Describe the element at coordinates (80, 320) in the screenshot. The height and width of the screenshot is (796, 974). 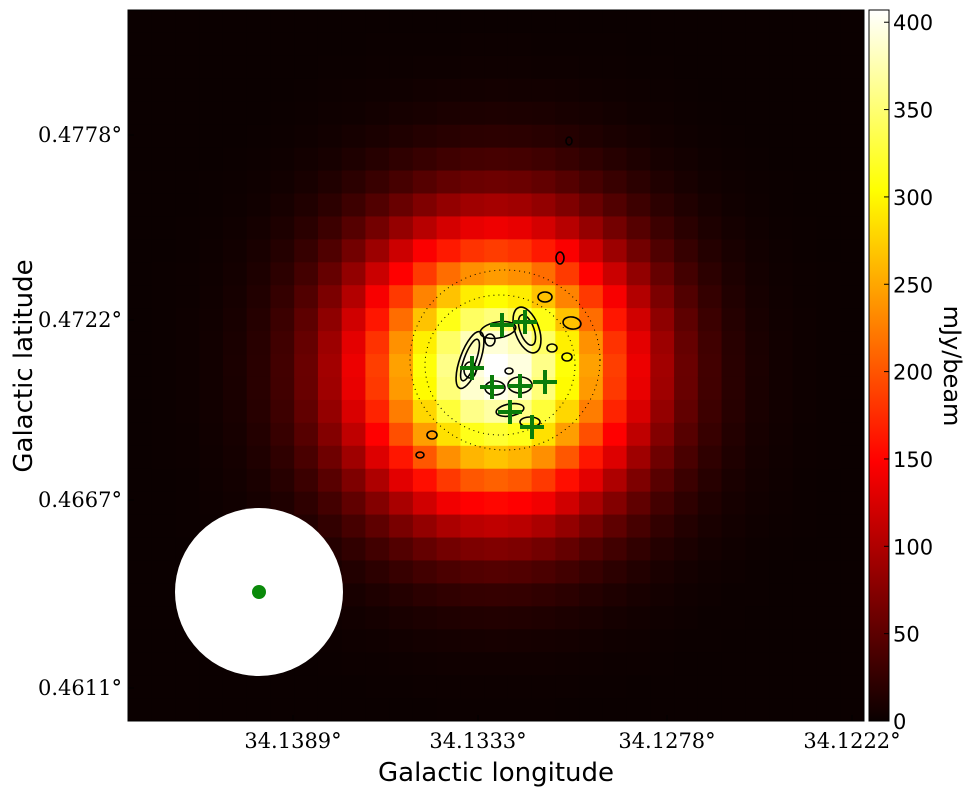
I see `y-tick-label: 0.4722°` at that location.